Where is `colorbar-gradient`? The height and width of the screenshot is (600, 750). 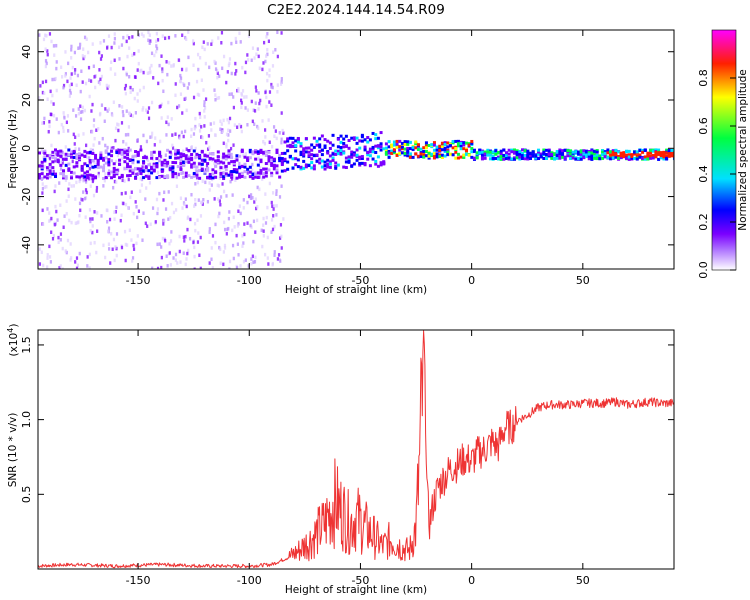 colorbar-gradient is located at coordinates (724, 150).